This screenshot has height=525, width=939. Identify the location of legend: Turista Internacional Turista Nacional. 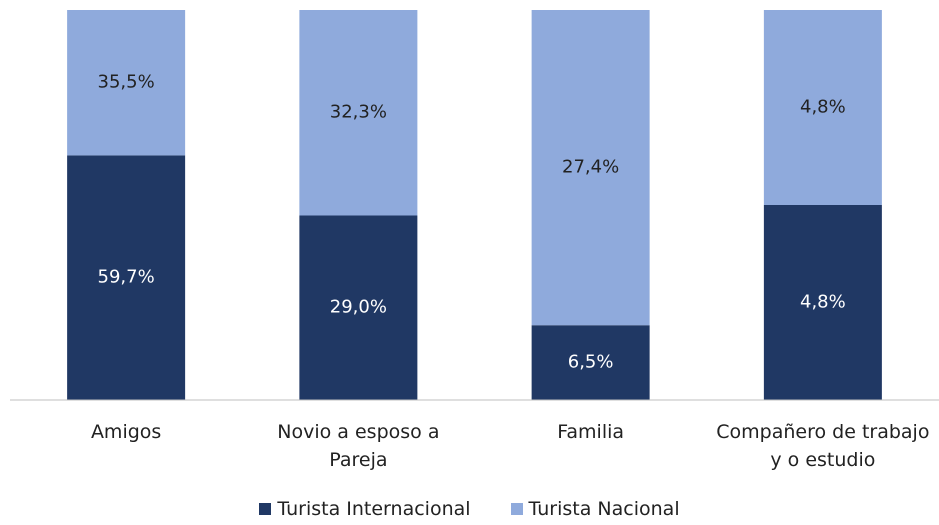
(469, 509).